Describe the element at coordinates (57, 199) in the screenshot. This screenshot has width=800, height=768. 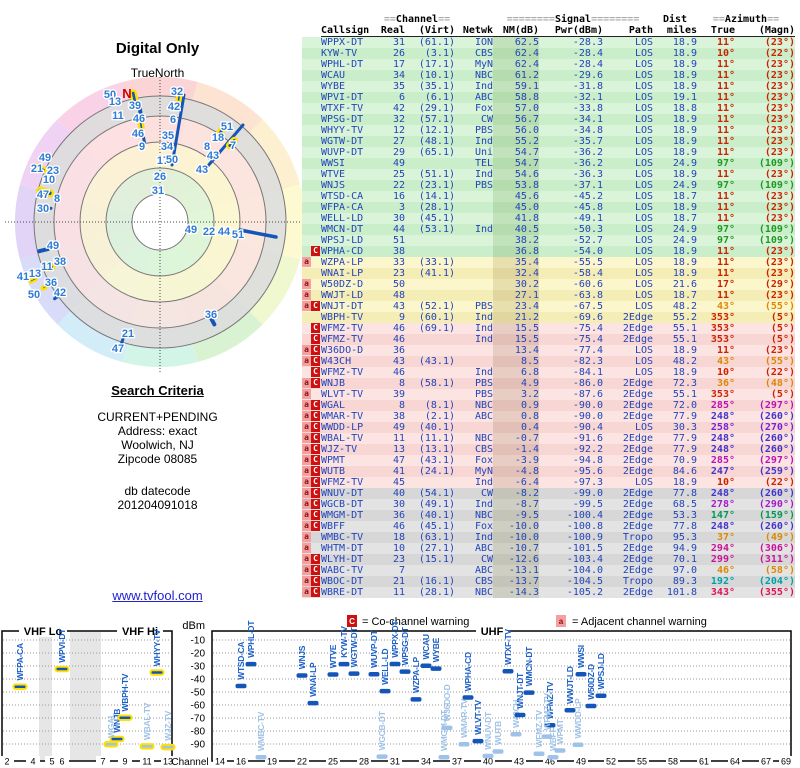
I see `radar-channel-label: 8` at that location.